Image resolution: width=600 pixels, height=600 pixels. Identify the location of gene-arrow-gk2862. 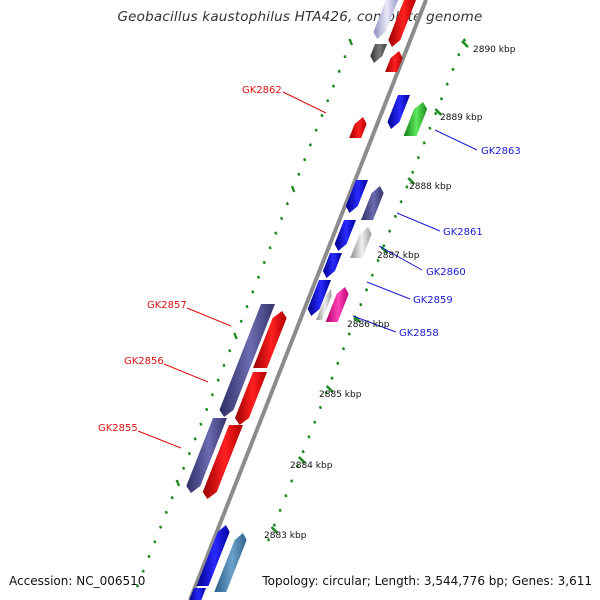
(358, 127).